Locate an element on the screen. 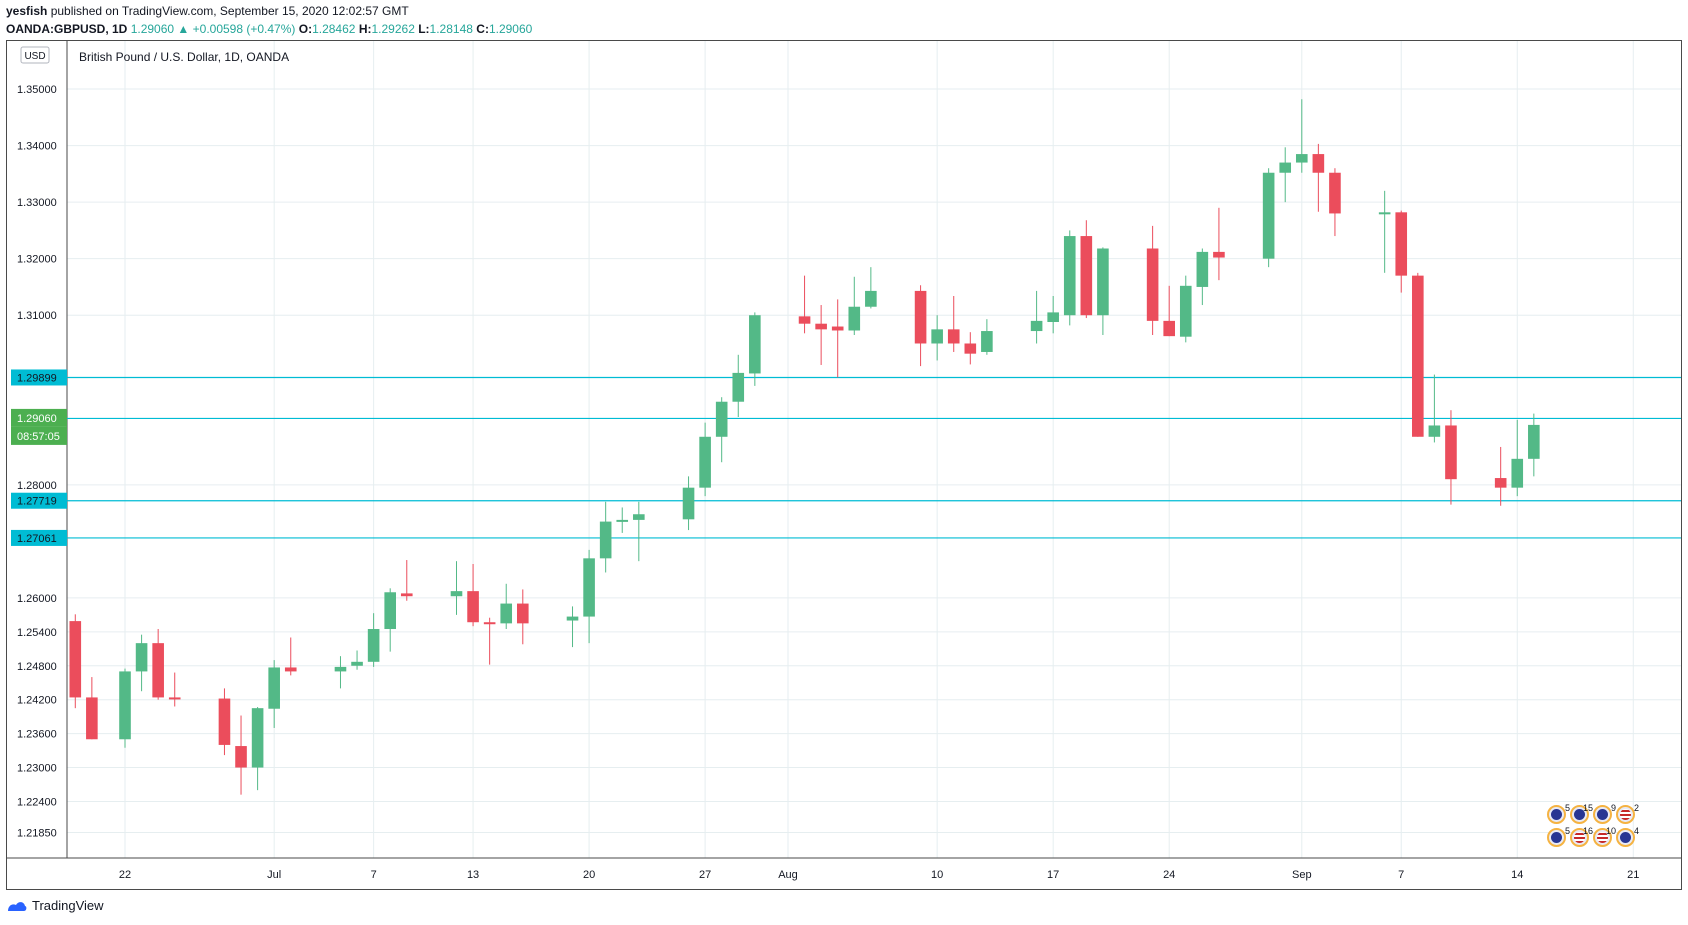 Image resolution: width=1688 pixels, height=925 pixels. x-tick-label: 22 is located at coordinates (125, 875).